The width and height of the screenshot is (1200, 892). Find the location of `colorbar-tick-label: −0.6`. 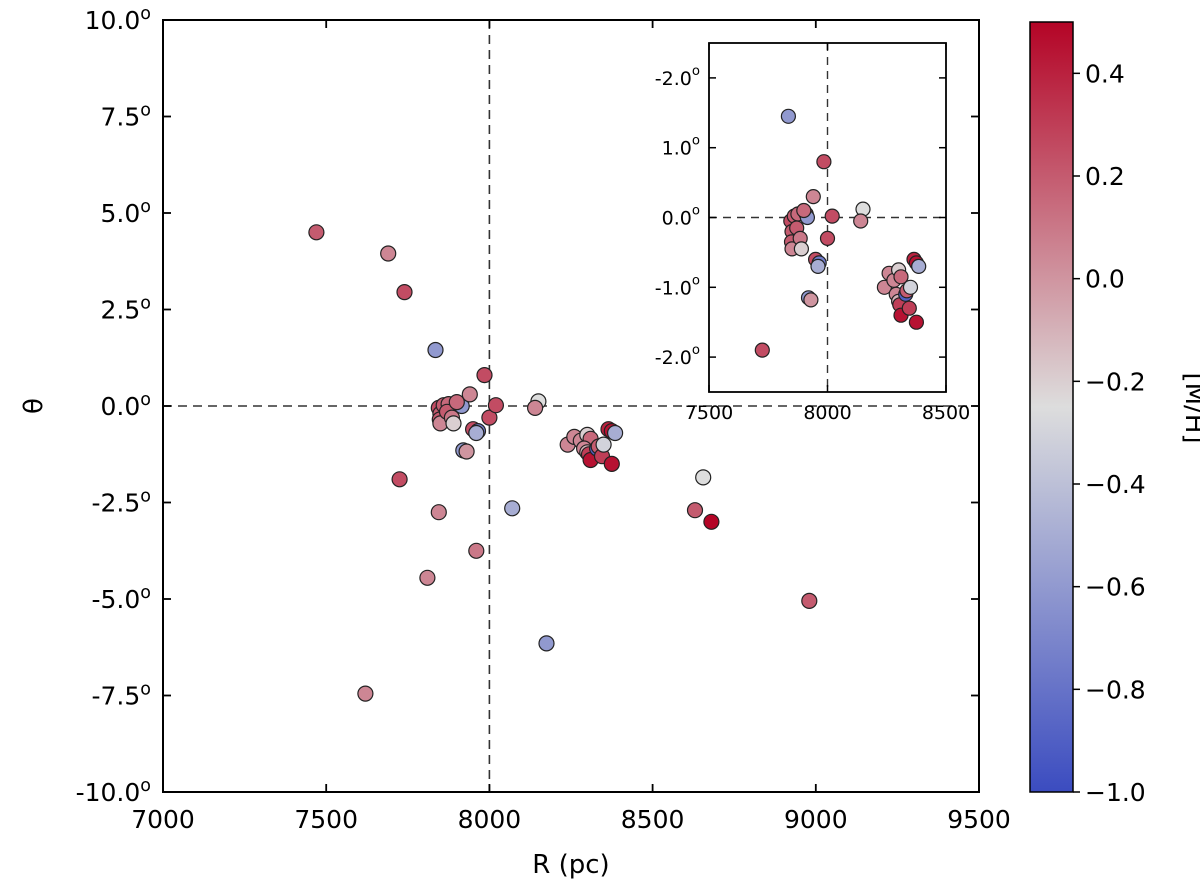

colorbar-tick-label: −0.6 is located at coordinates (1115, 587).